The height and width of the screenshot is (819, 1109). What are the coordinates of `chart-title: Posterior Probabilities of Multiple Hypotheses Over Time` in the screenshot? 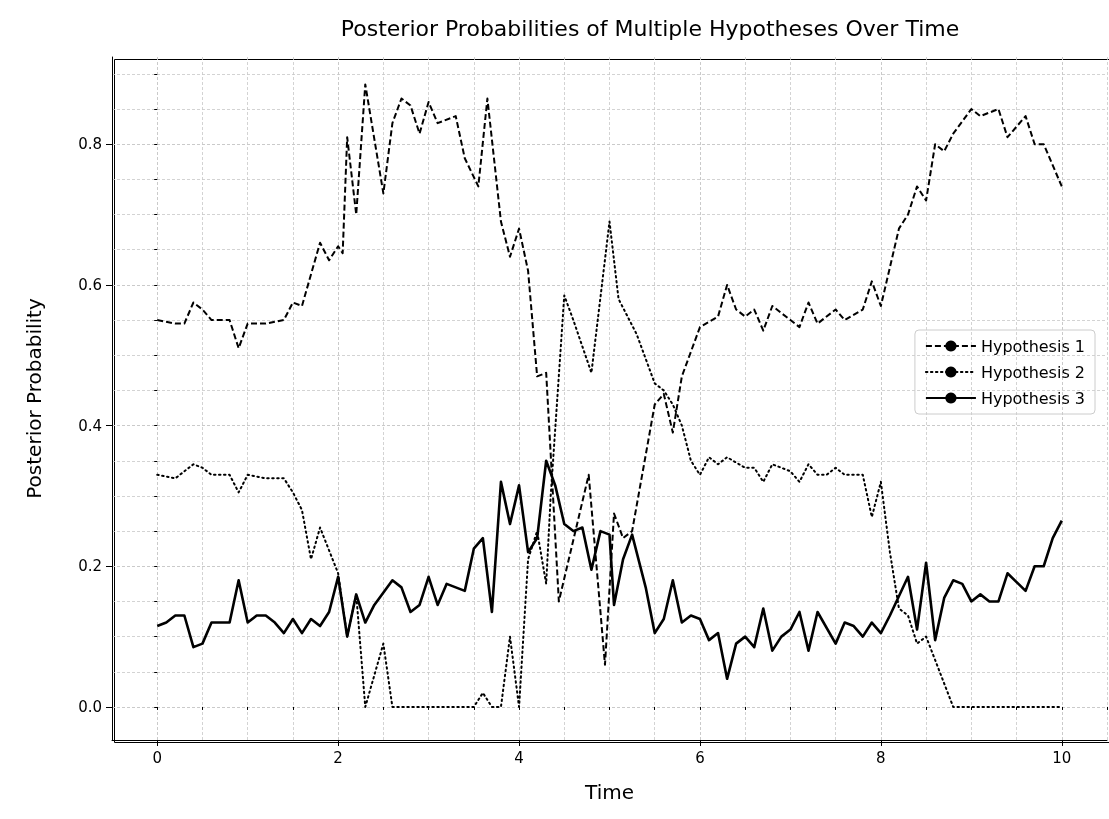 It's located at (650, 28).